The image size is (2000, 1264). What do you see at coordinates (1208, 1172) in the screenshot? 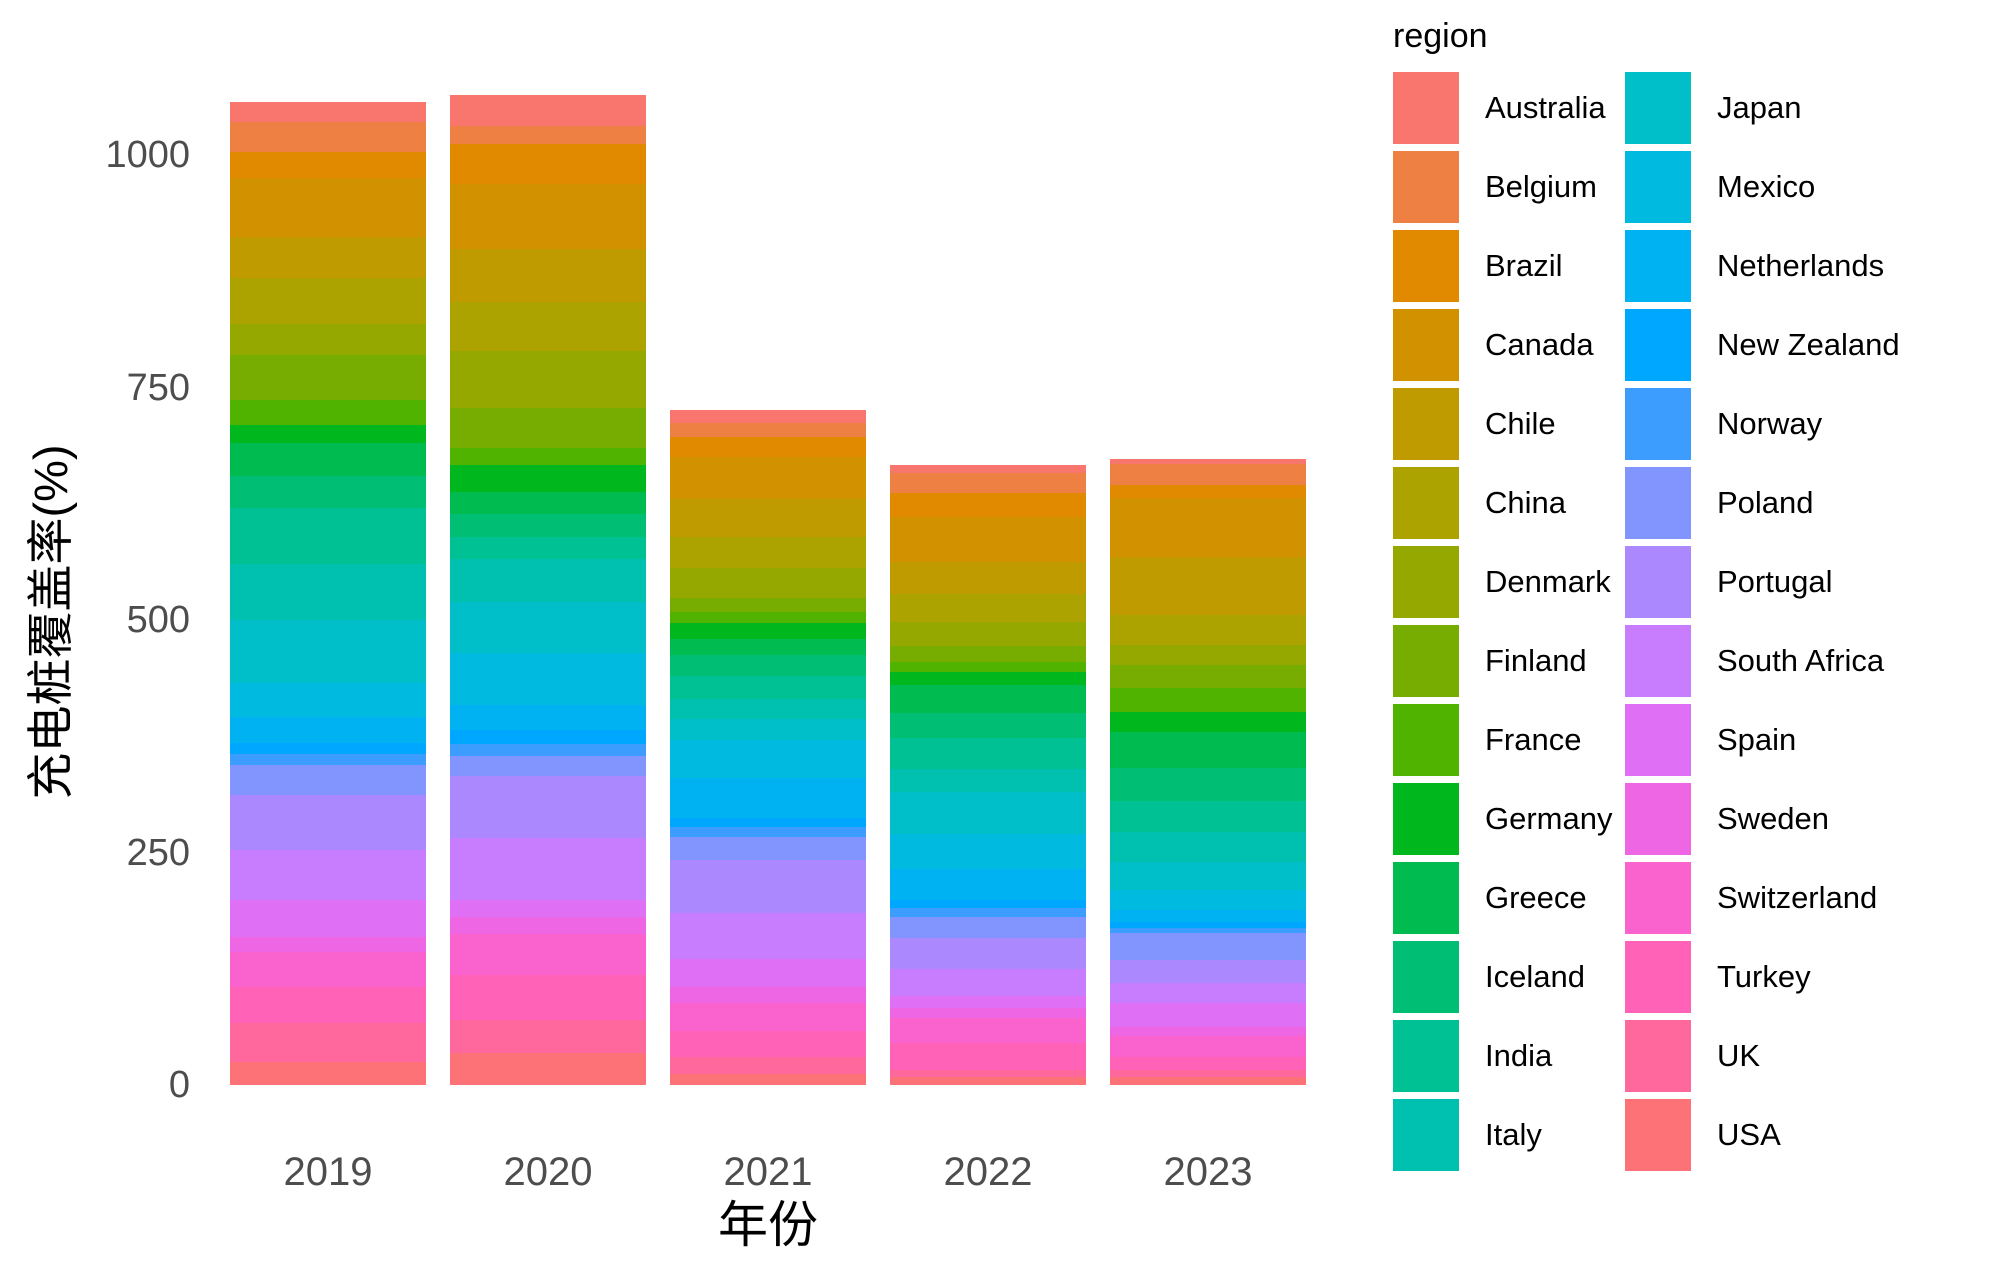
I see `x-tick-label-2023: 2023` at bounding box center [1208, 1172].